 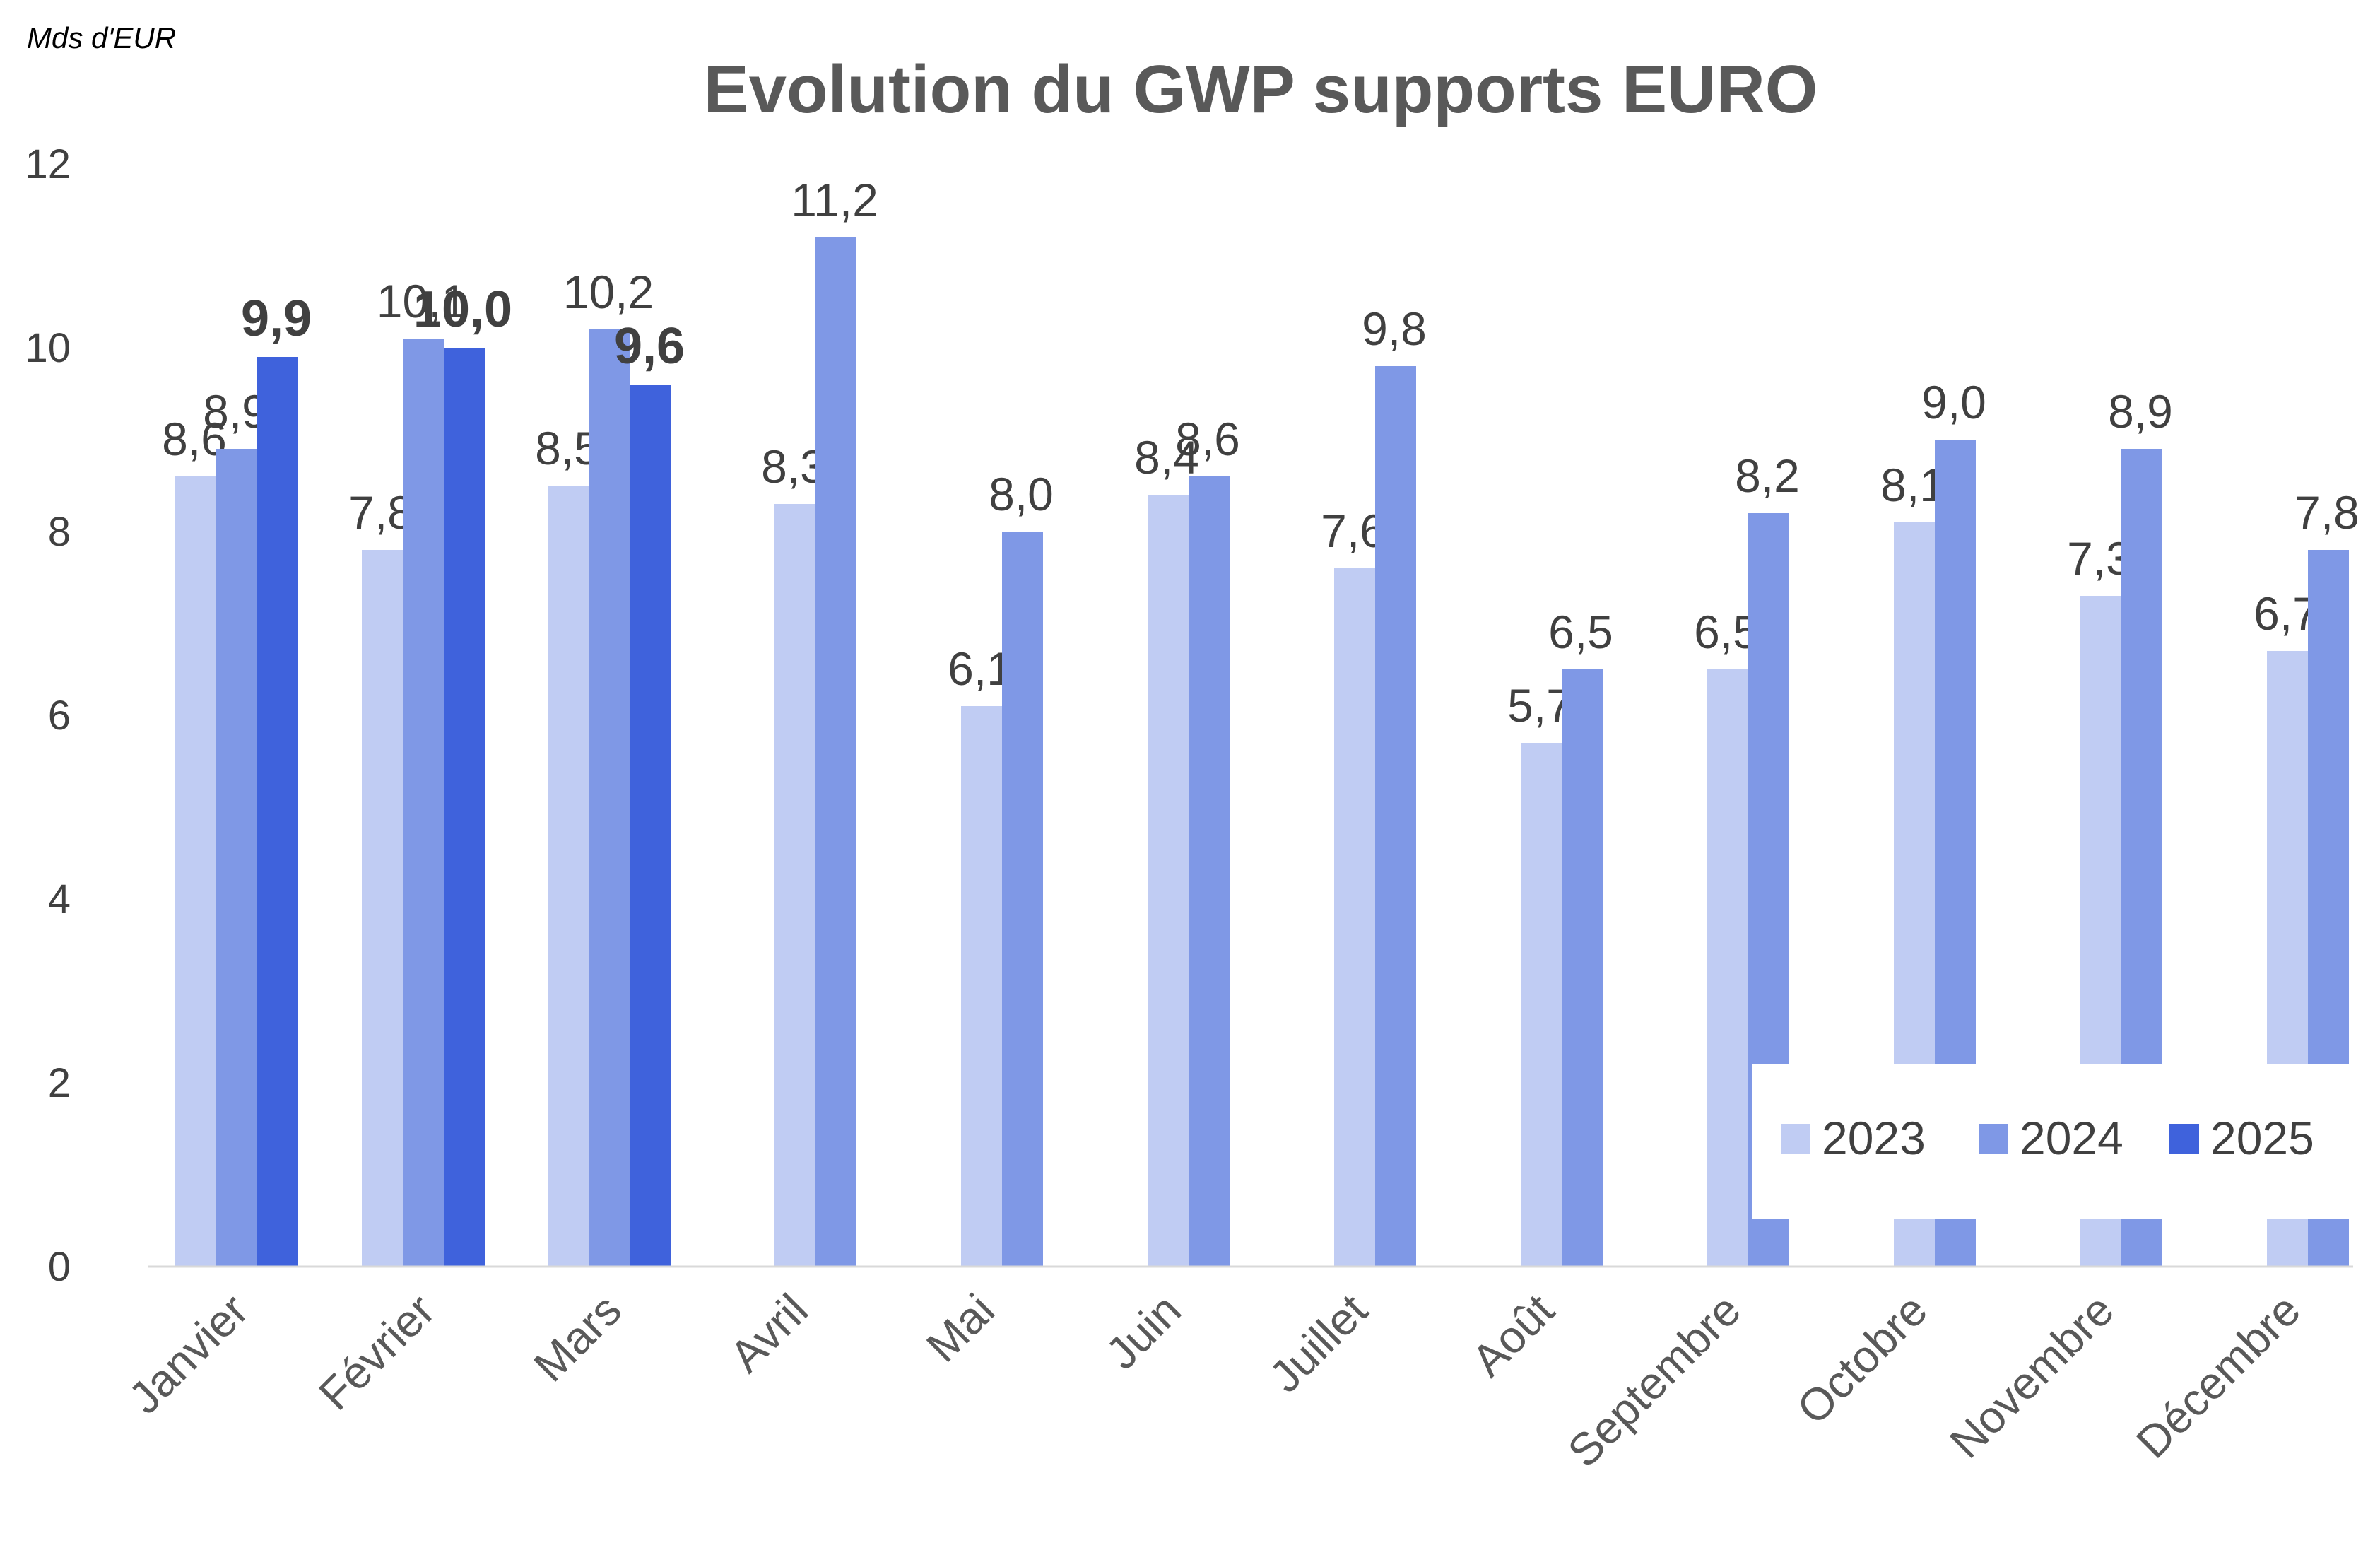 What do you see at coordinates (1539, 705) in the screenshot?
I see `data-label-2023: 5,7` at bounding box center [1539, 705].